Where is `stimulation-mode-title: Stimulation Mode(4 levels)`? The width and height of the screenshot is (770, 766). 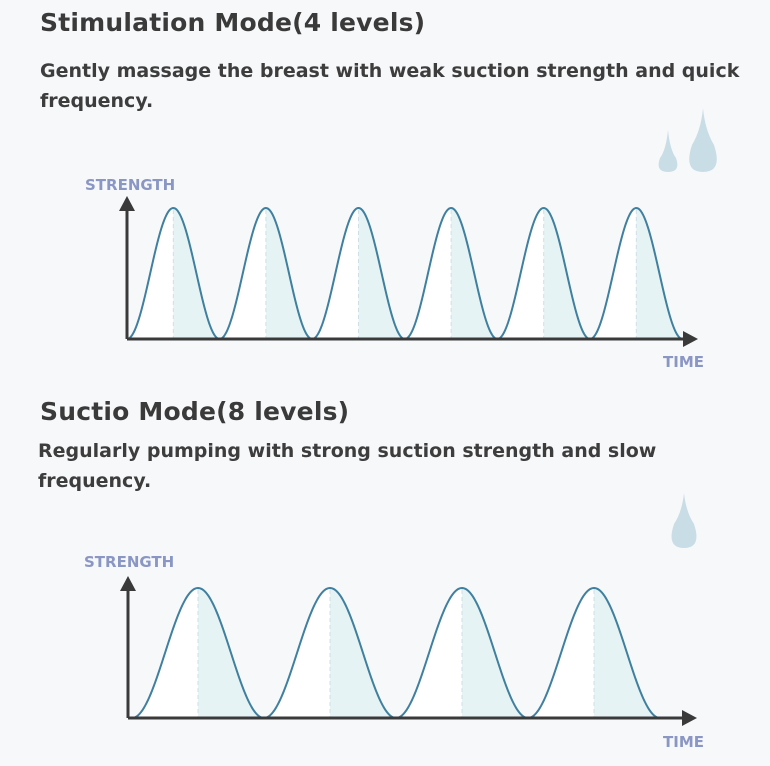 stimulation-mode-title: Stimulation Mode(4 levels) is located at coordinates (233, 22).